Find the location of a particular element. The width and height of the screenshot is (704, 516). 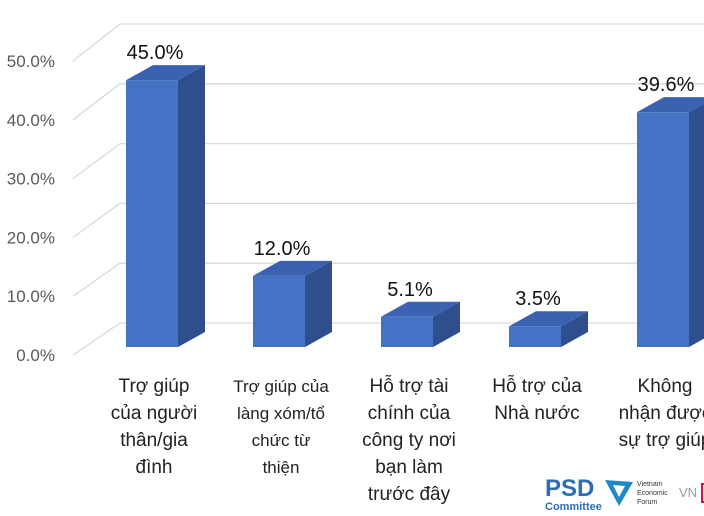

psd-logo: PSD is located at coordinates (569, 488).